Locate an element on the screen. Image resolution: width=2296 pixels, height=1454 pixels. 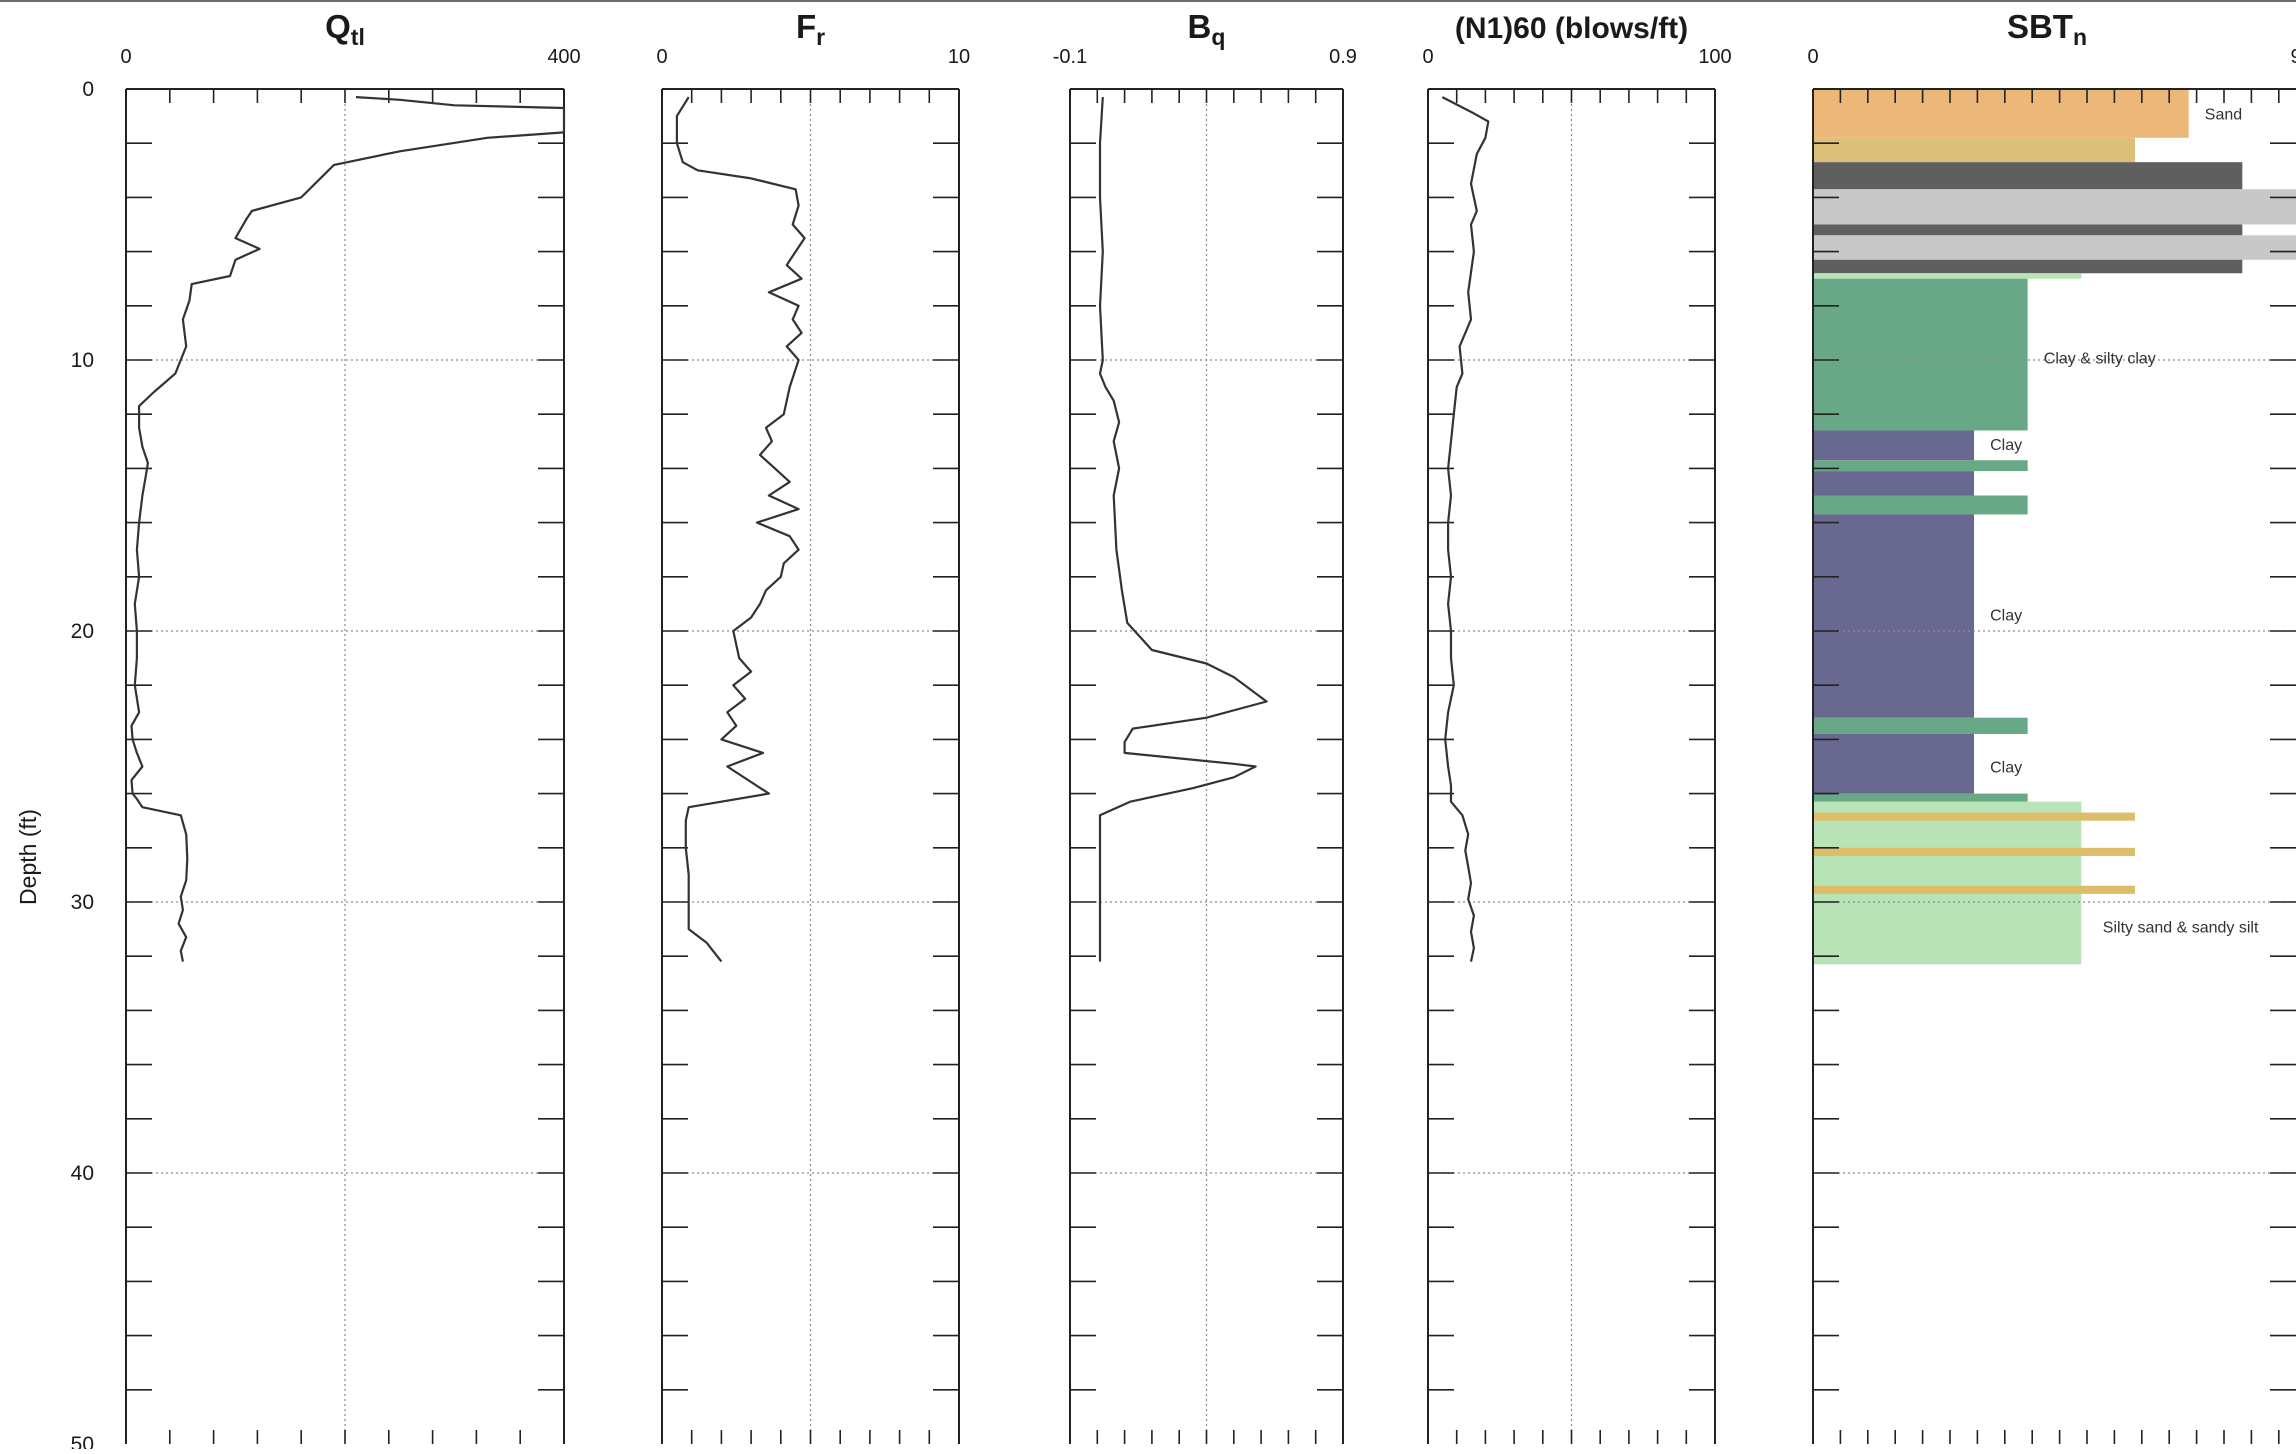
x-tick-label: 0.9 is located at coordinates (1343, 57).